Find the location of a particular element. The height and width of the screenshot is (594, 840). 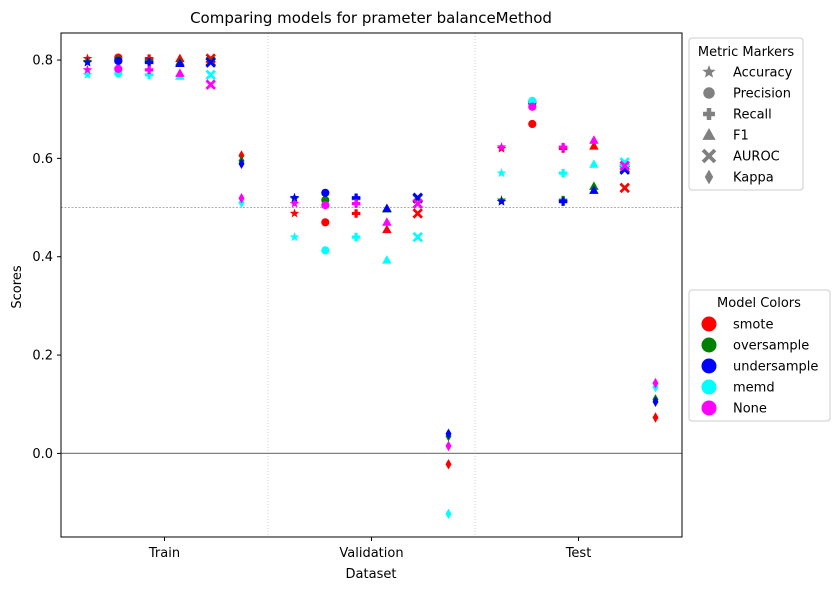

y-tick-label: 0.4 is located at coordinates (42, 257).